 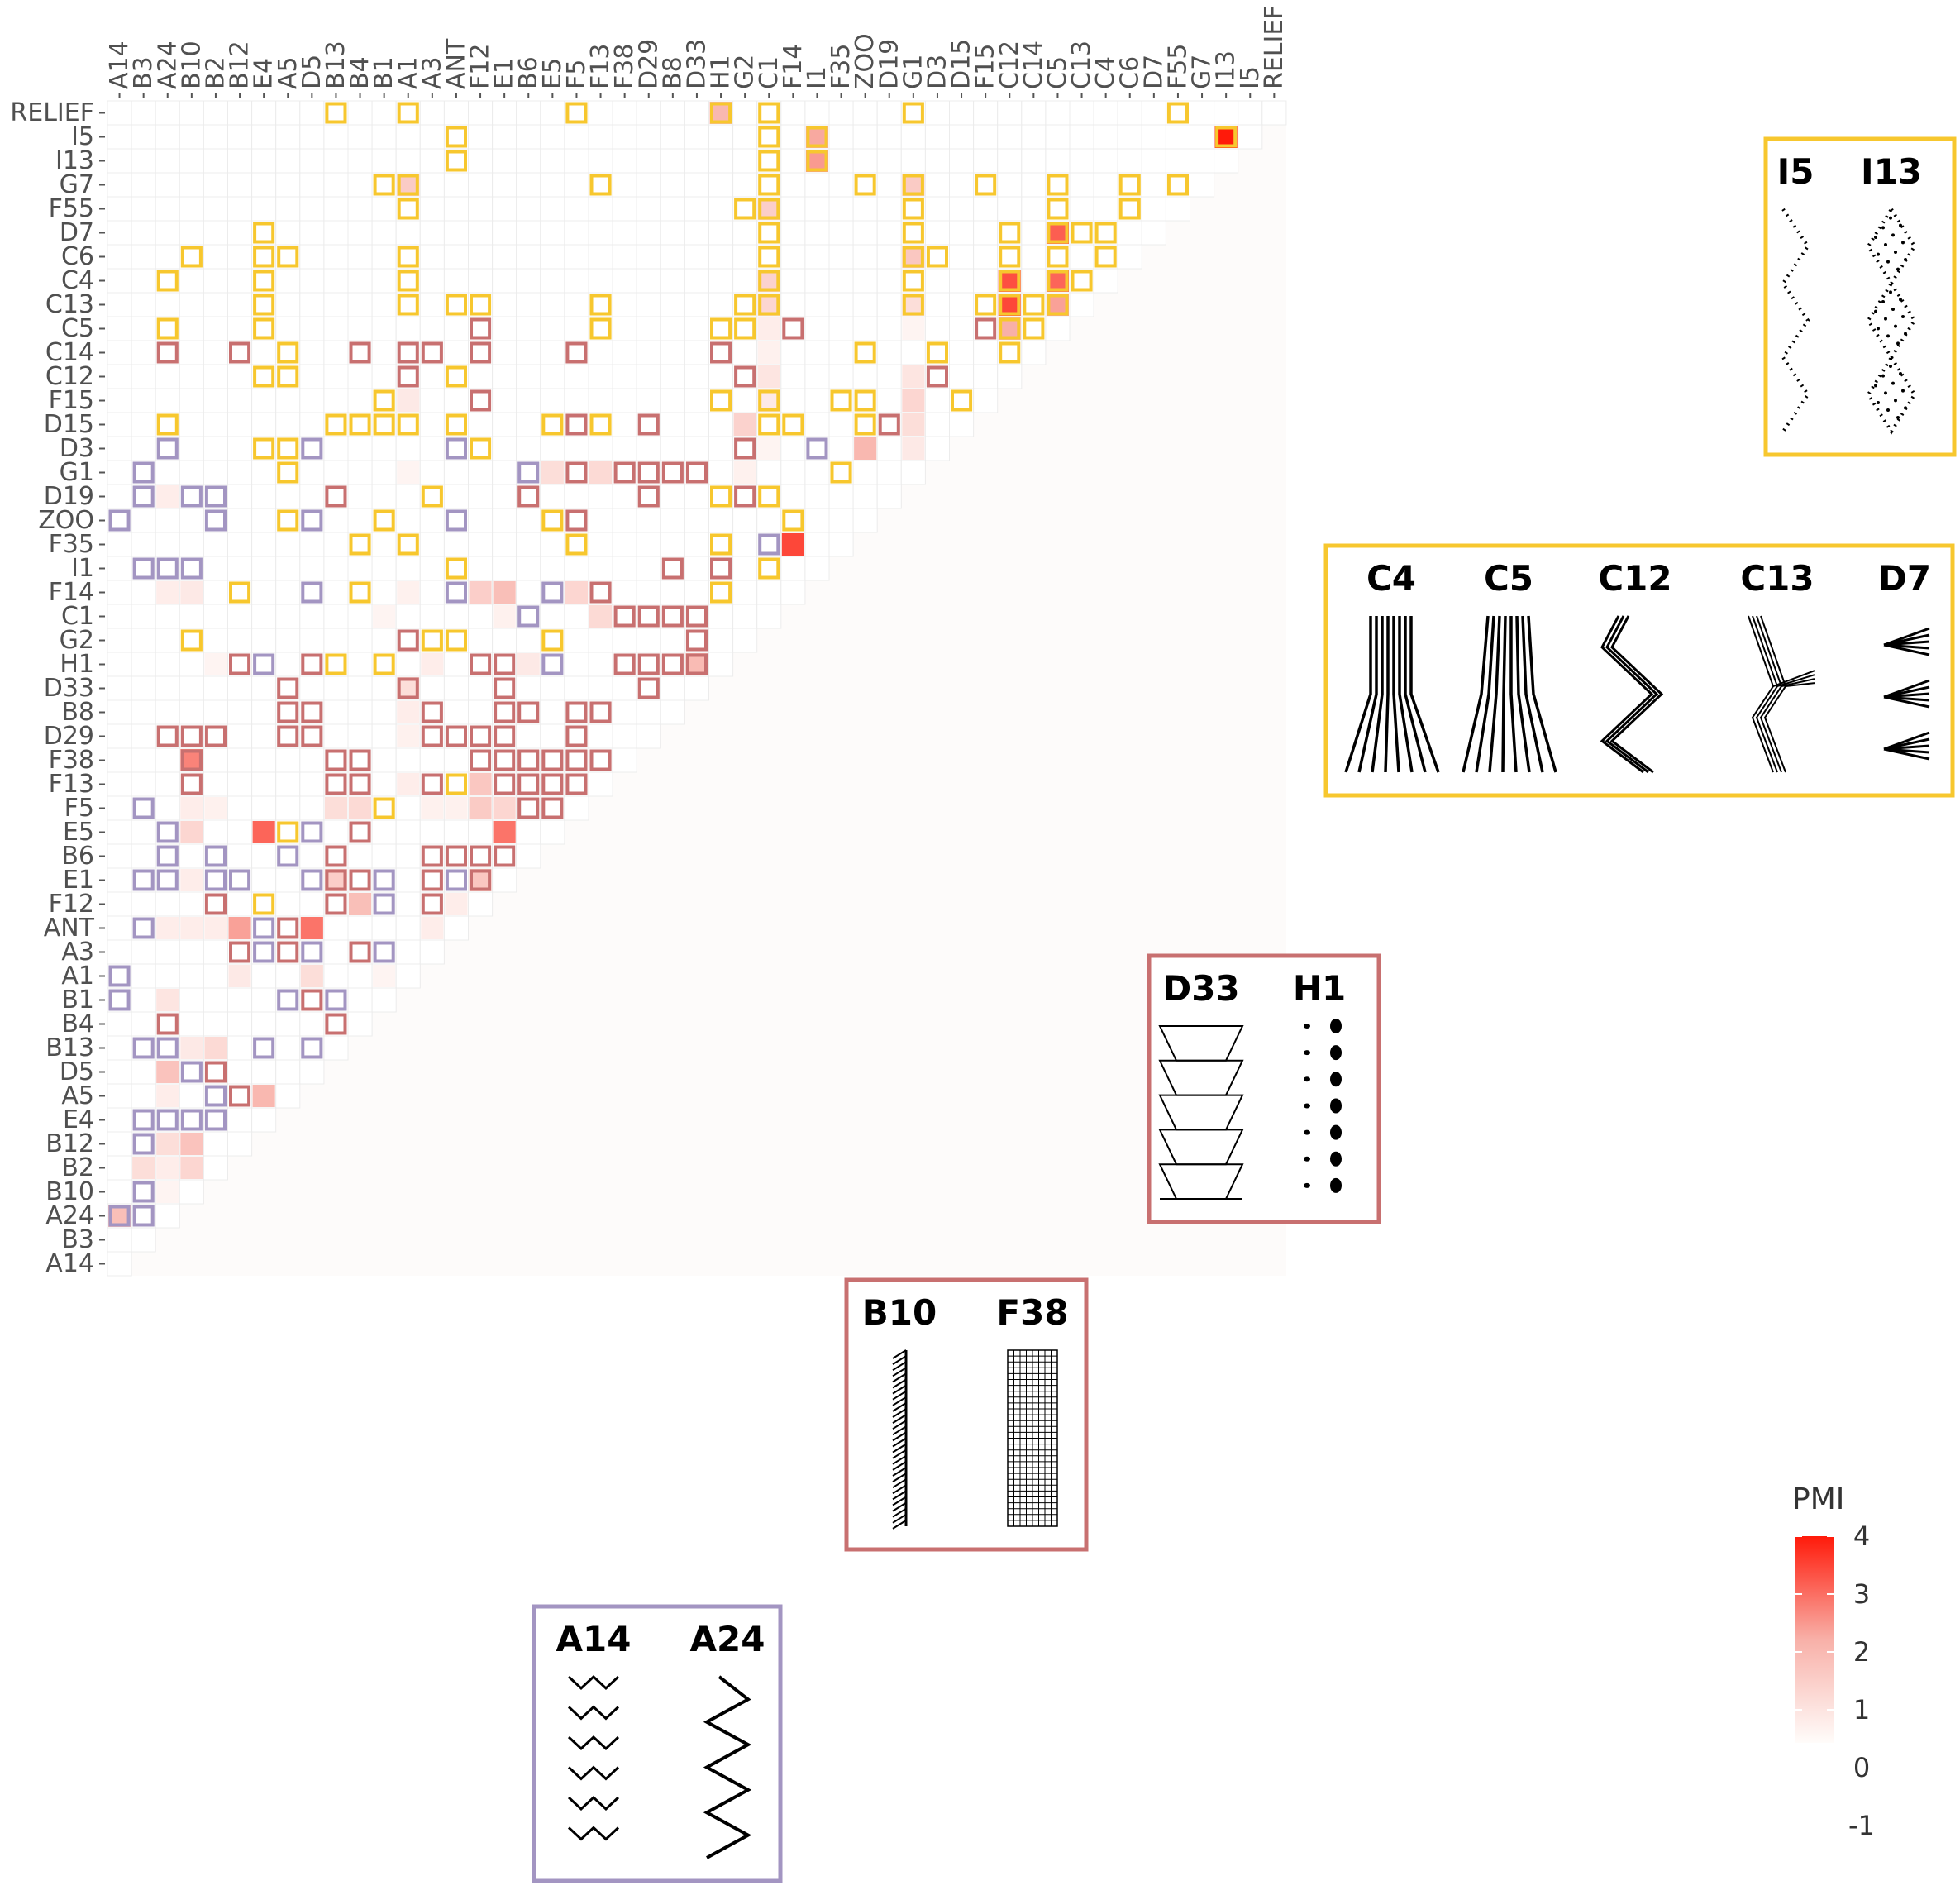 I want to click on y-tick-label: B13, so click(x=69, y=1047).